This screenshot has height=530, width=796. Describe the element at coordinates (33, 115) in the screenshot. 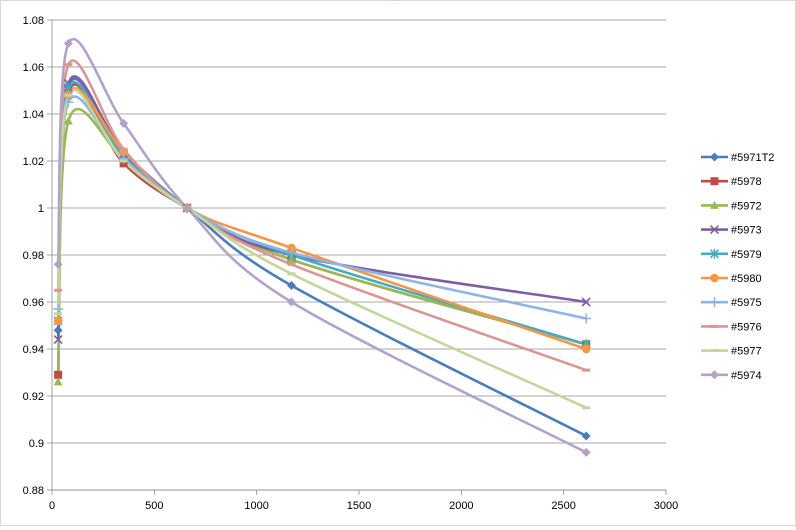

I see `y-tick-label: 1.04` at that location.